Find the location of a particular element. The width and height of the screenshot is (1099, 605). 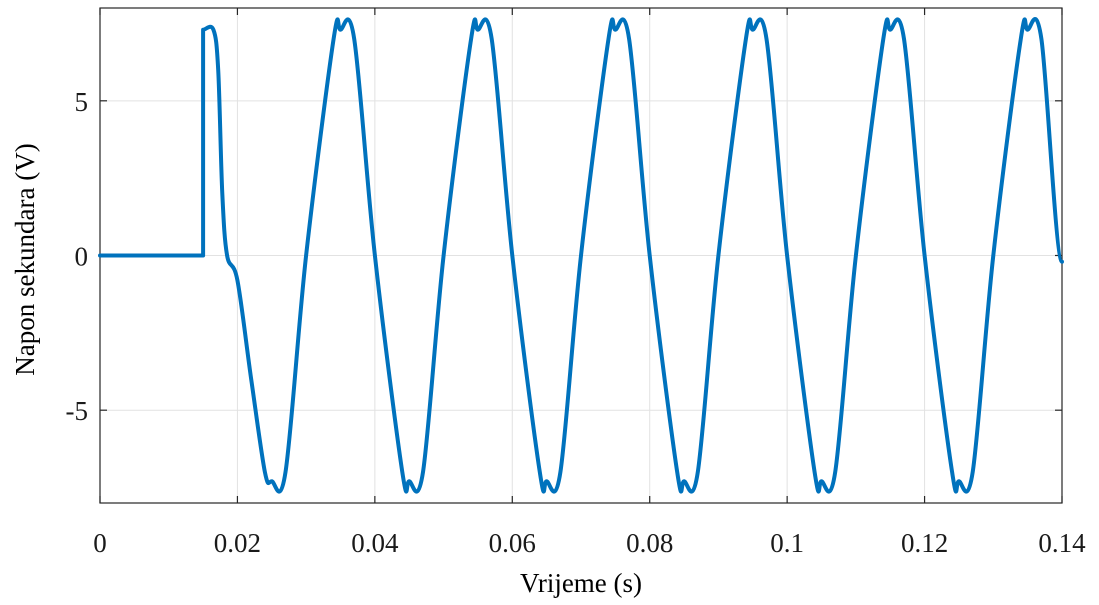

x-tick-label: 0.14 is located at coordinates (1062, 543).